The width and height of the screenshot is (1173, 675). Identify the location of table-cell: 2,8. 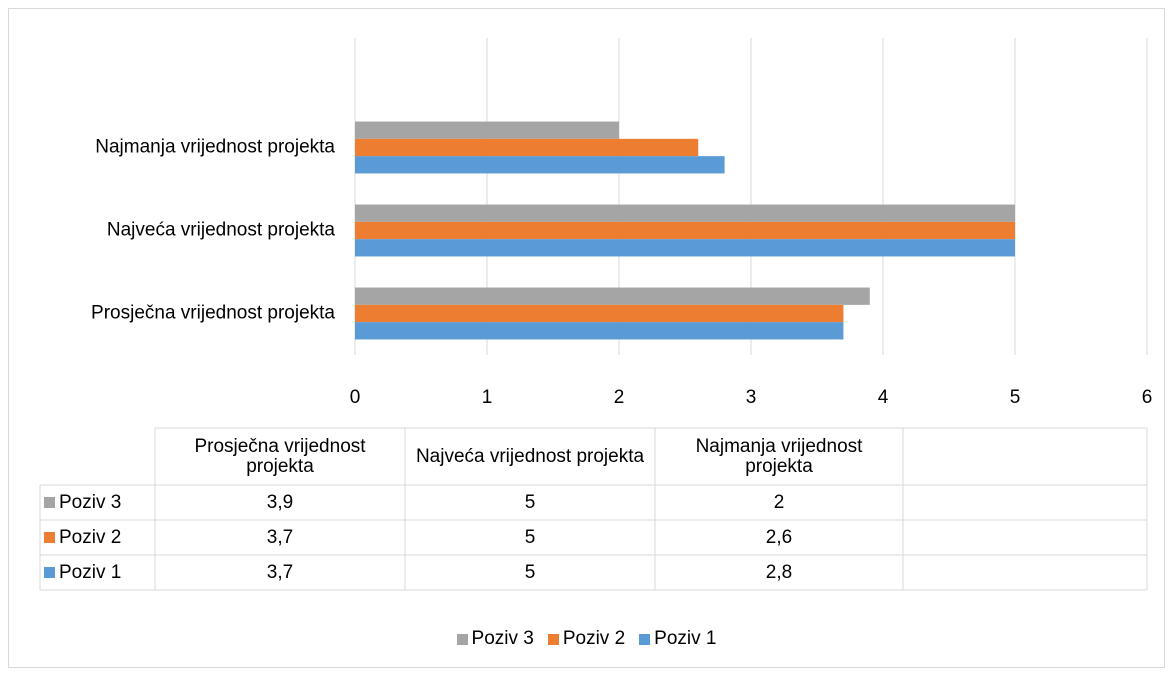
(779, 572).